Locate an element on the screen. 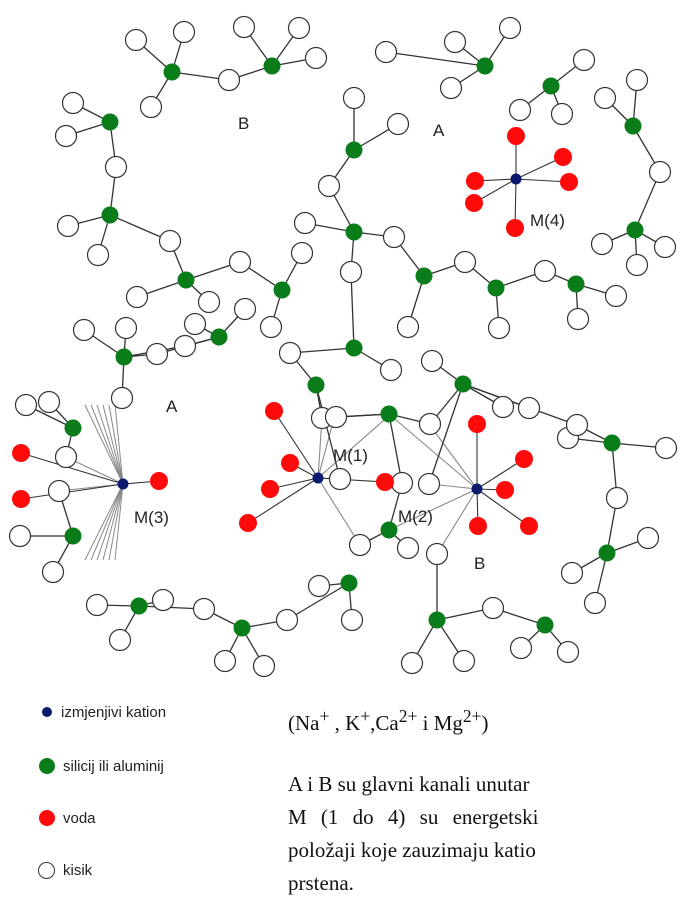 This screenshot has width=682, height=921. formula-mg-charge: 2+ is located at coordinates (472, 716).